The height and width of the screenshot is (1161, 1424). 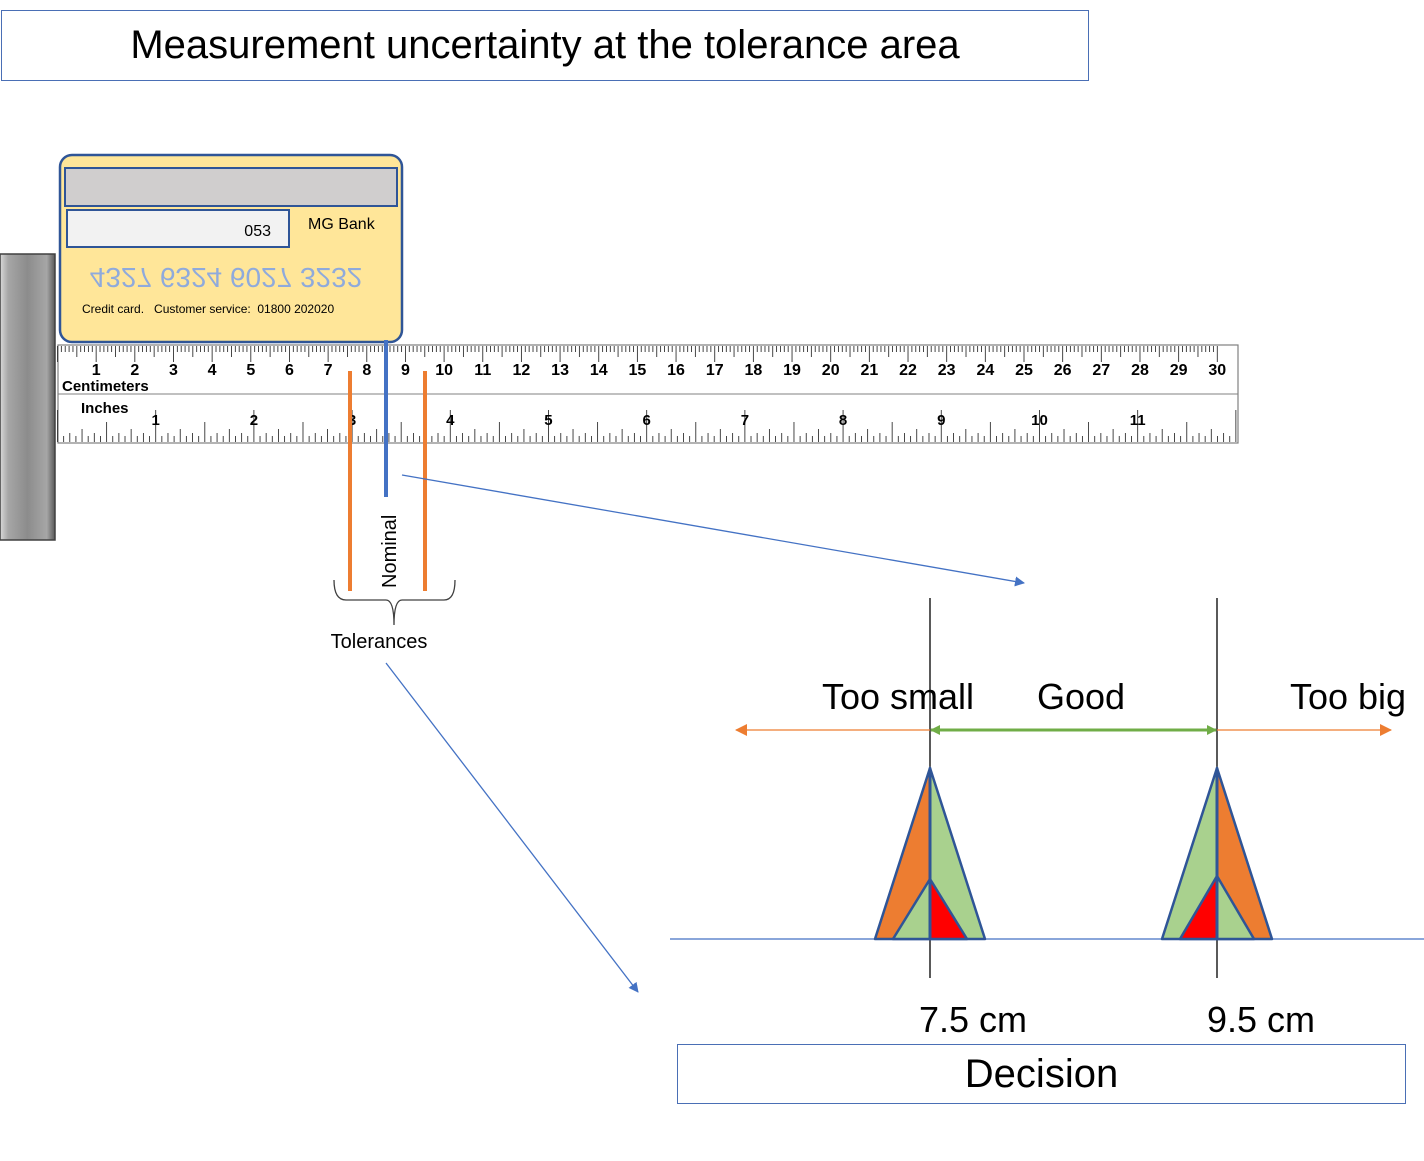 What do you see at coordinates (947, 370) in the screenshot?
I see `cm-number: 23` at bounding box center [947, 370].